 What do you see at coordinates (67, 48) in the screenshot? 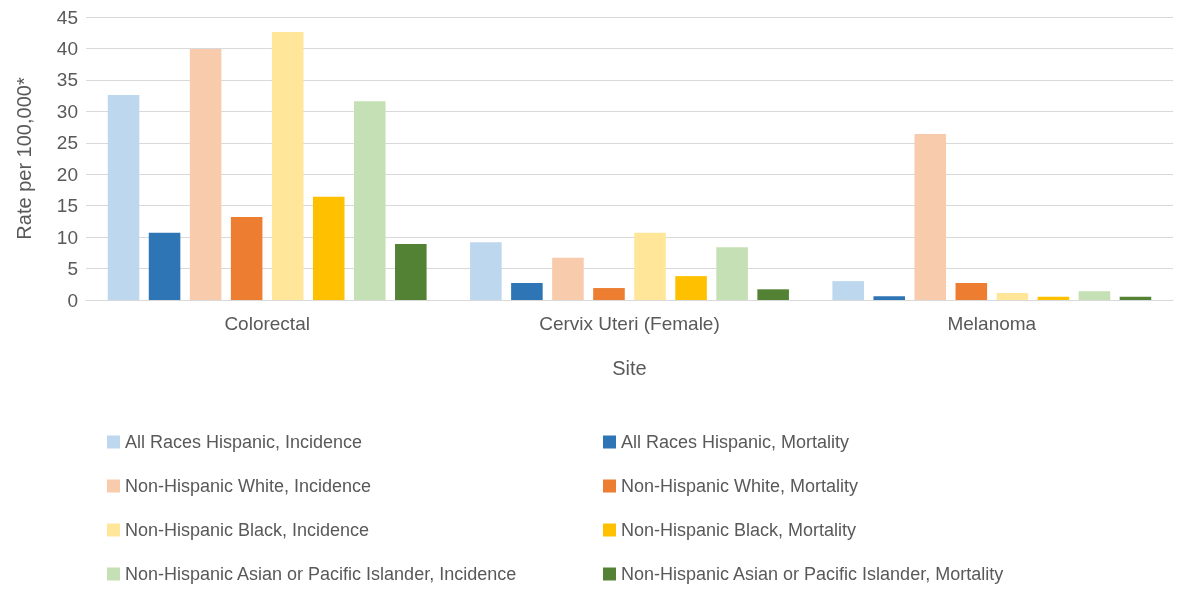
I see `y-tick-label: 40` at bounding box center [67, 48].